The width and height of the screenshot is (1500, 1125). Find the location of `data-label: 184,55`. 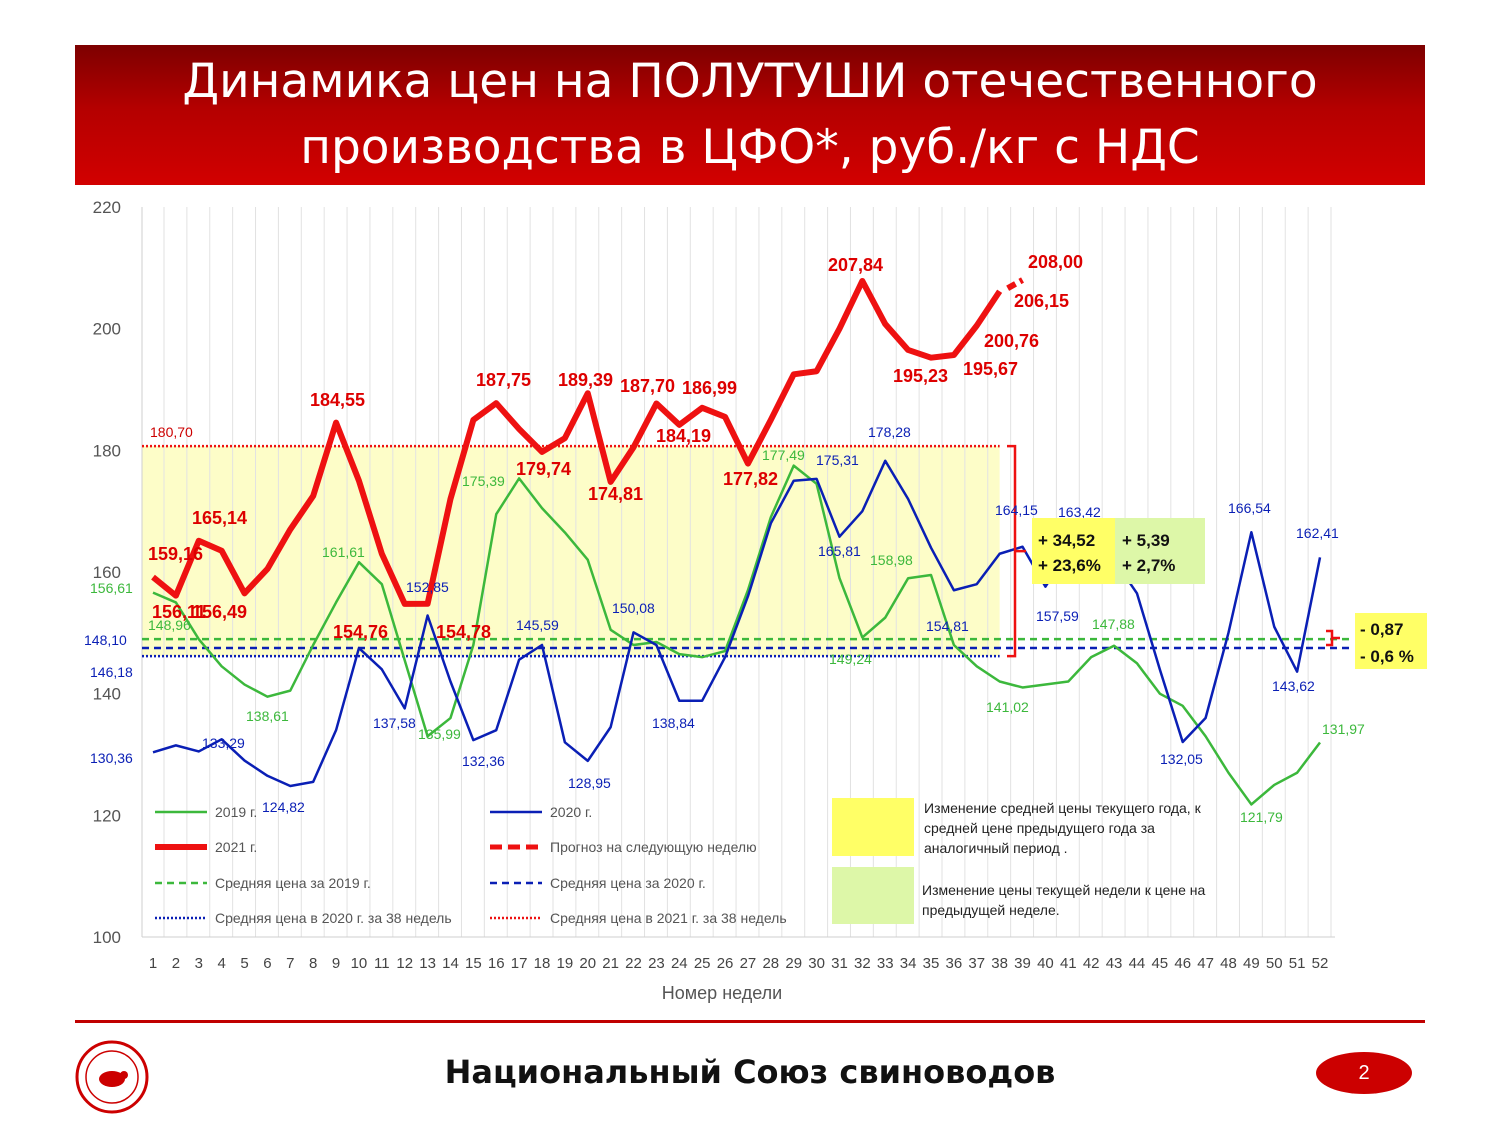

data-label: 184,55 is located at coordinates (337, 400).